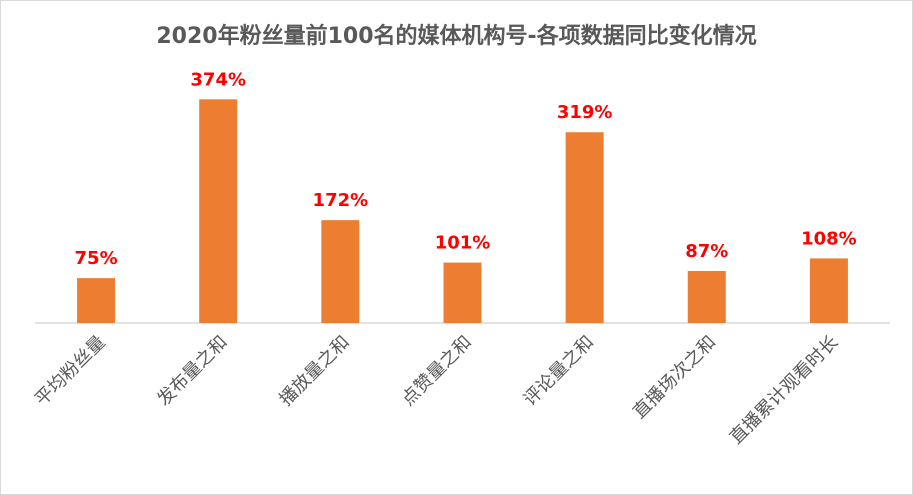 This screenshot has width=913, height=495. I want to click on x-tick-label-5: 评论量之和, so click(559, 371).